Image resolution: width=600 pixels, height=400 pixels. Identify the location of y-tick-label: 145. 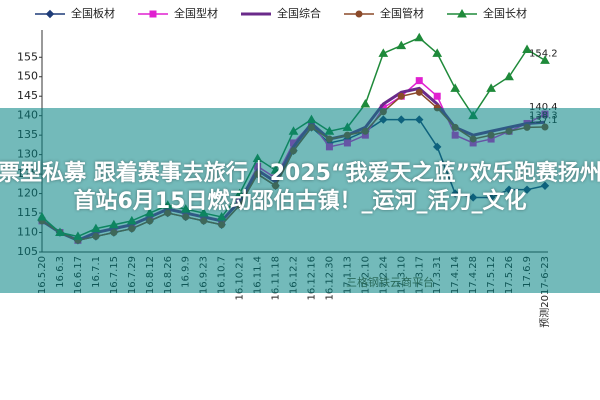
(27, 95).